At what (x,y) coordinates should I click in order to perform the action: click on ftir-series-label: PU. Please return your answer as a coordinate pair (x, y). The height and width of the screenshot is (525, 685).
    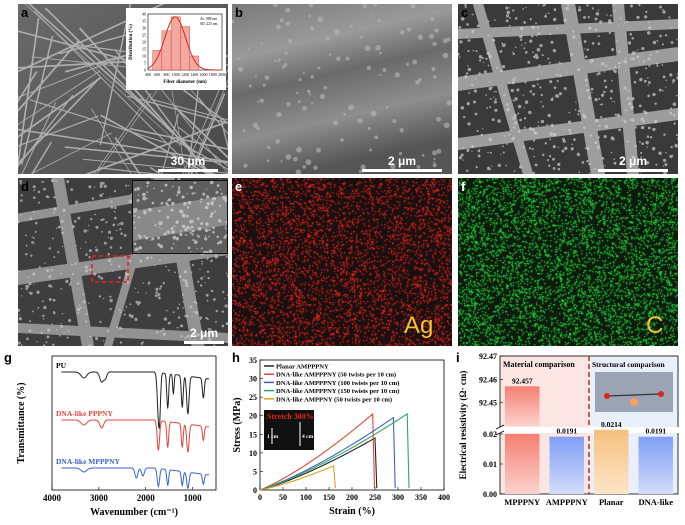
    Looking at the image, I should click on (61, 365).